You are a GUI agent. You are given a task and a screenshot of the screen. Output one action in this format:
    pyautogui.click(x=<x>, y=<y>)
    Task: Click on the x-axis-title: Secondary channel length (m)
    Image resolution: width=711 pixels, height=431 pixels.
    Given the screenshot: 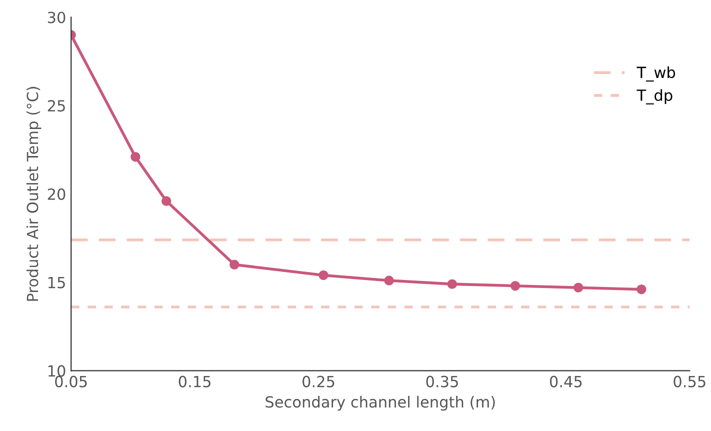 What is the action you would take?
    pyautogui.click(x=380, y=403)
    